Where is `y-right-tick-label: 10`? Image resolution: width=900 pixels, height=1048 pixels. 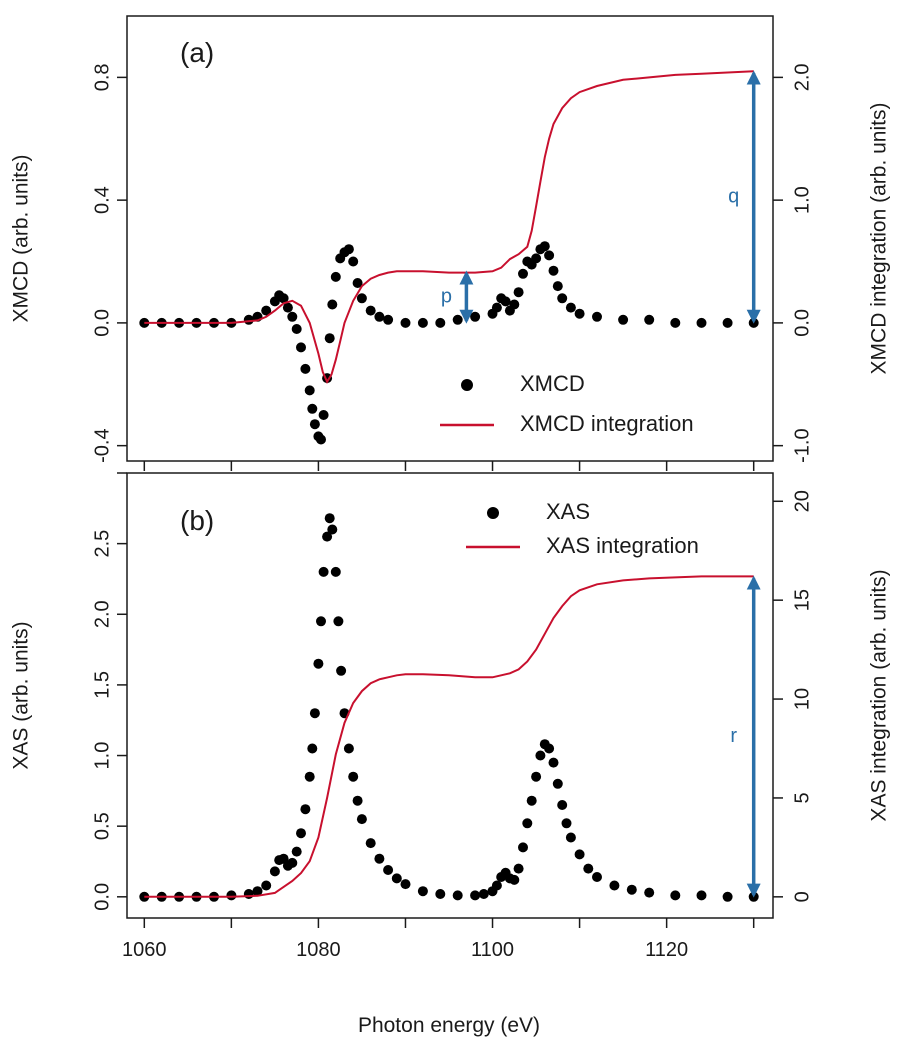
y-right-tick-label: 10 is located at coordinates (802, 699).